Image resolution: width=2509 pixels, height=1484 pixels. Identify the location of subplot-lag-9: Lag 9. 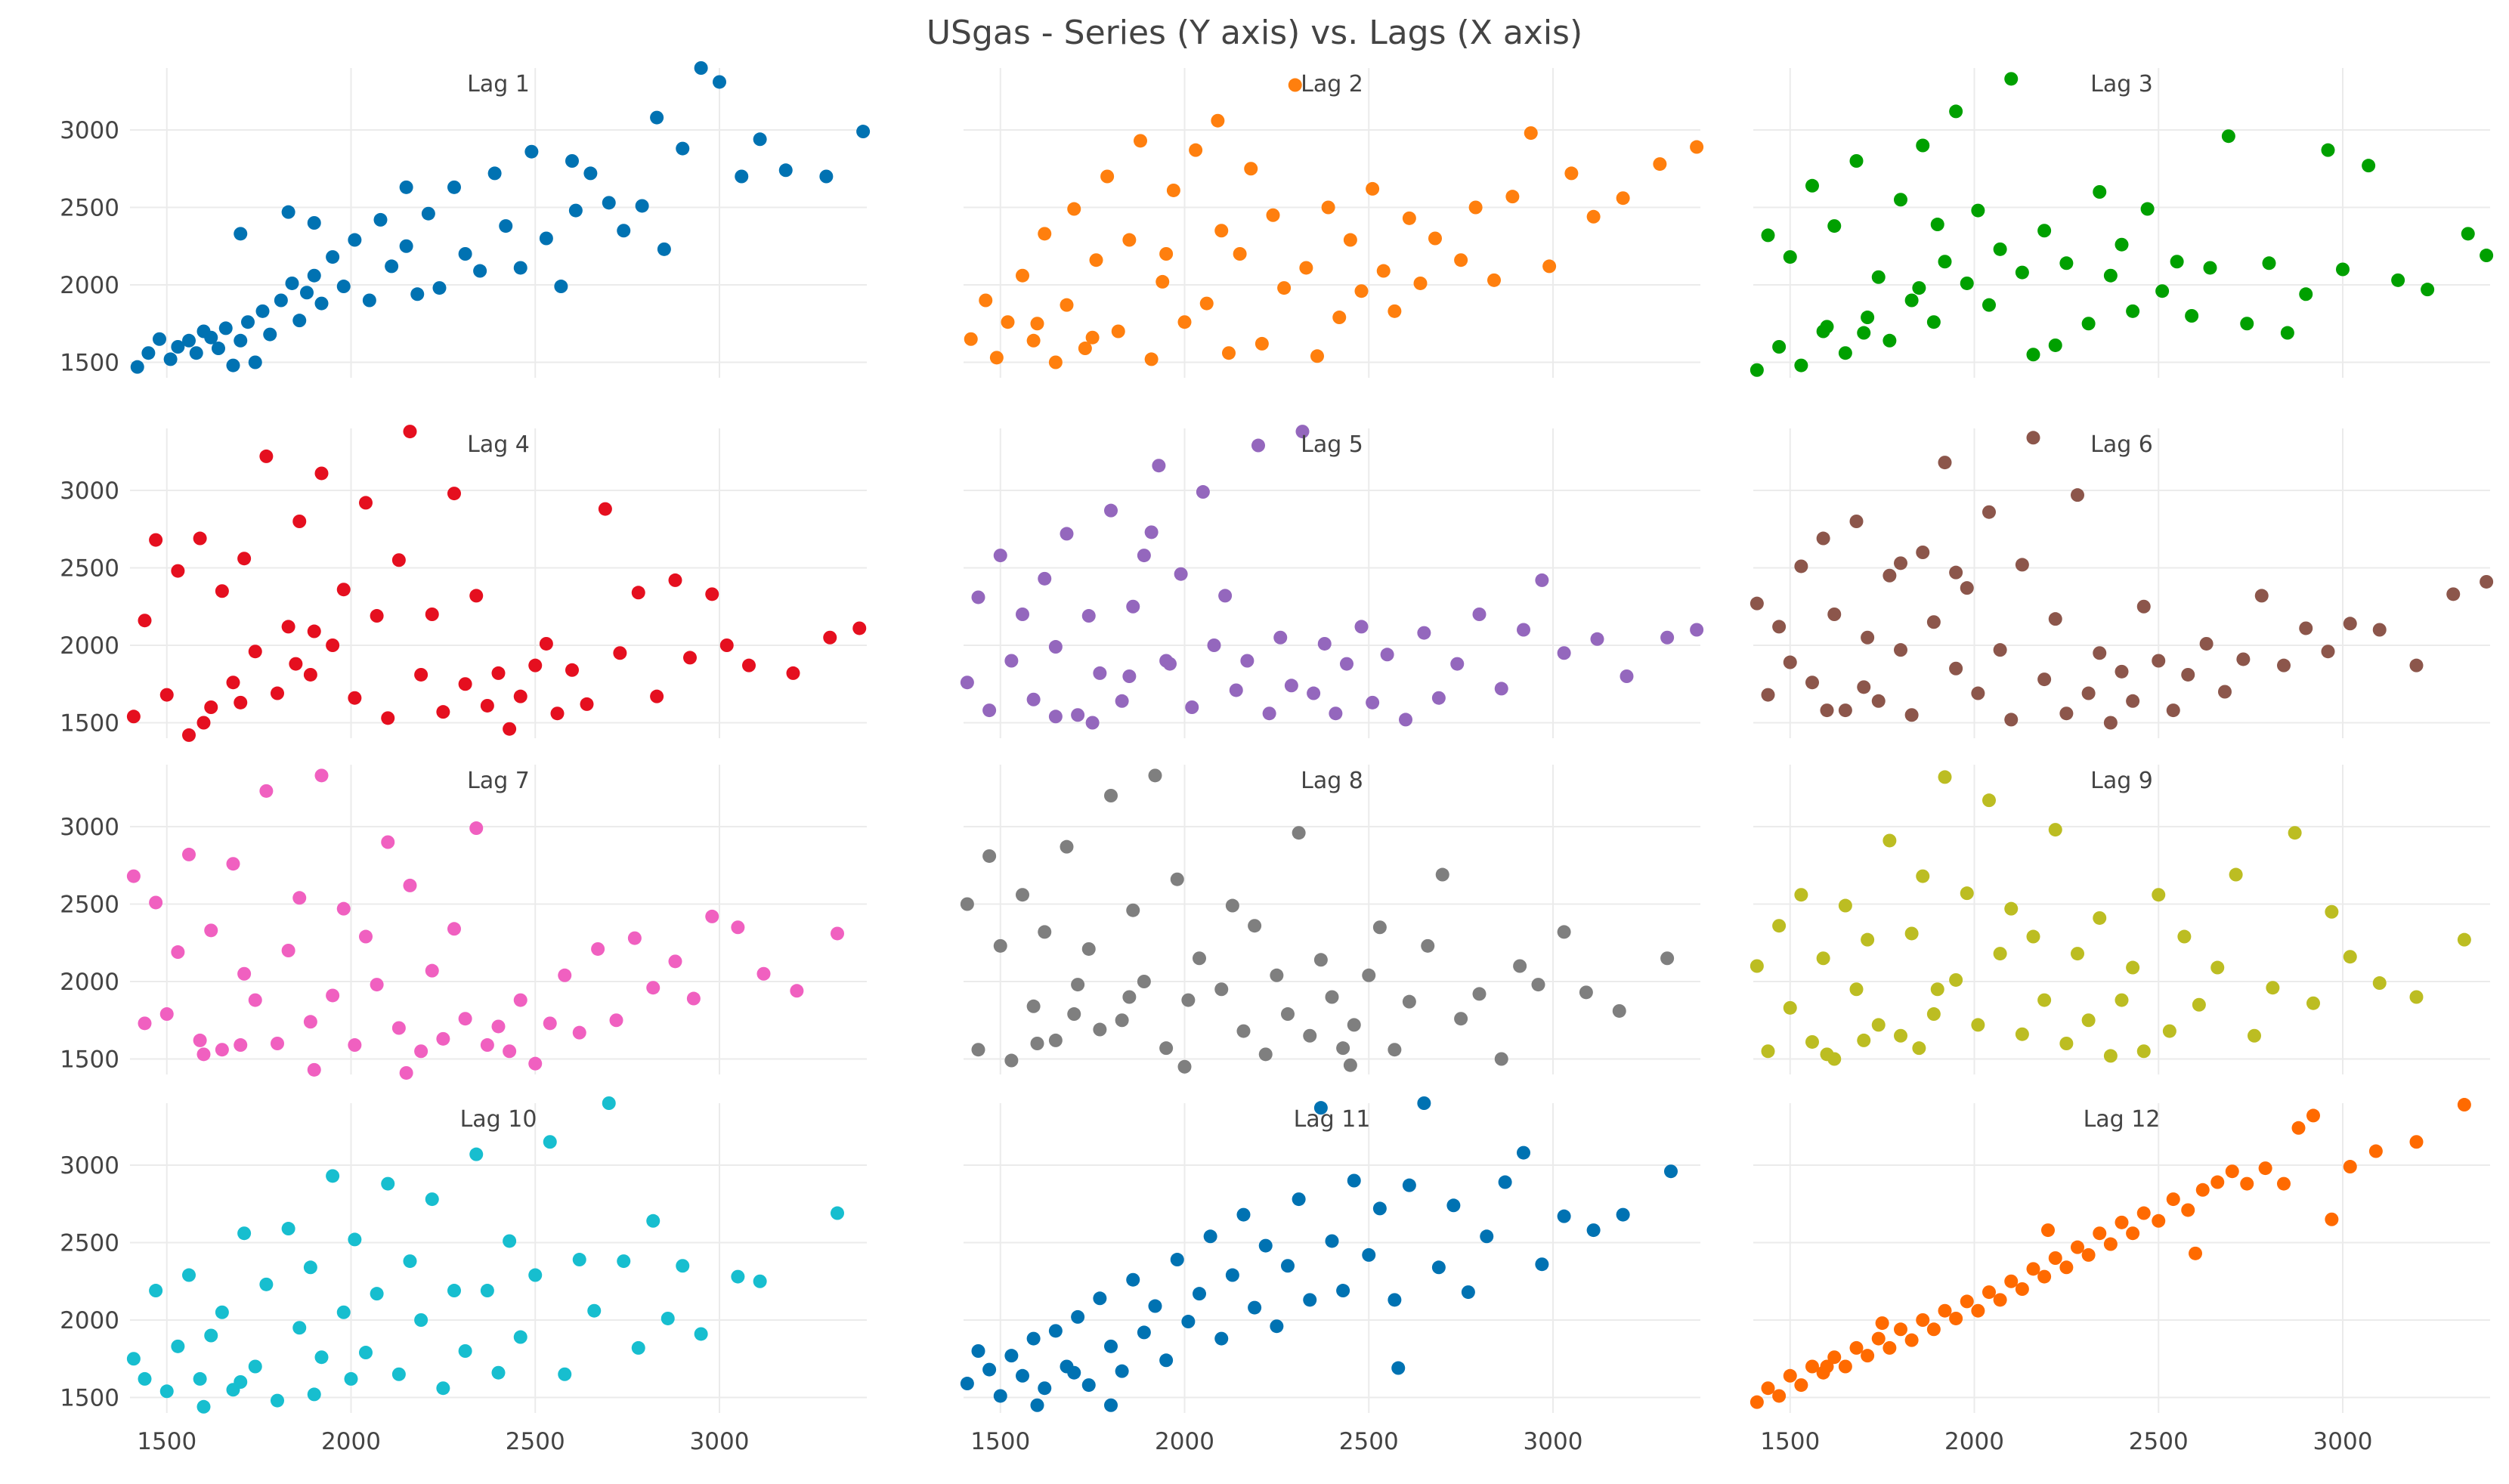
(2119, 920).